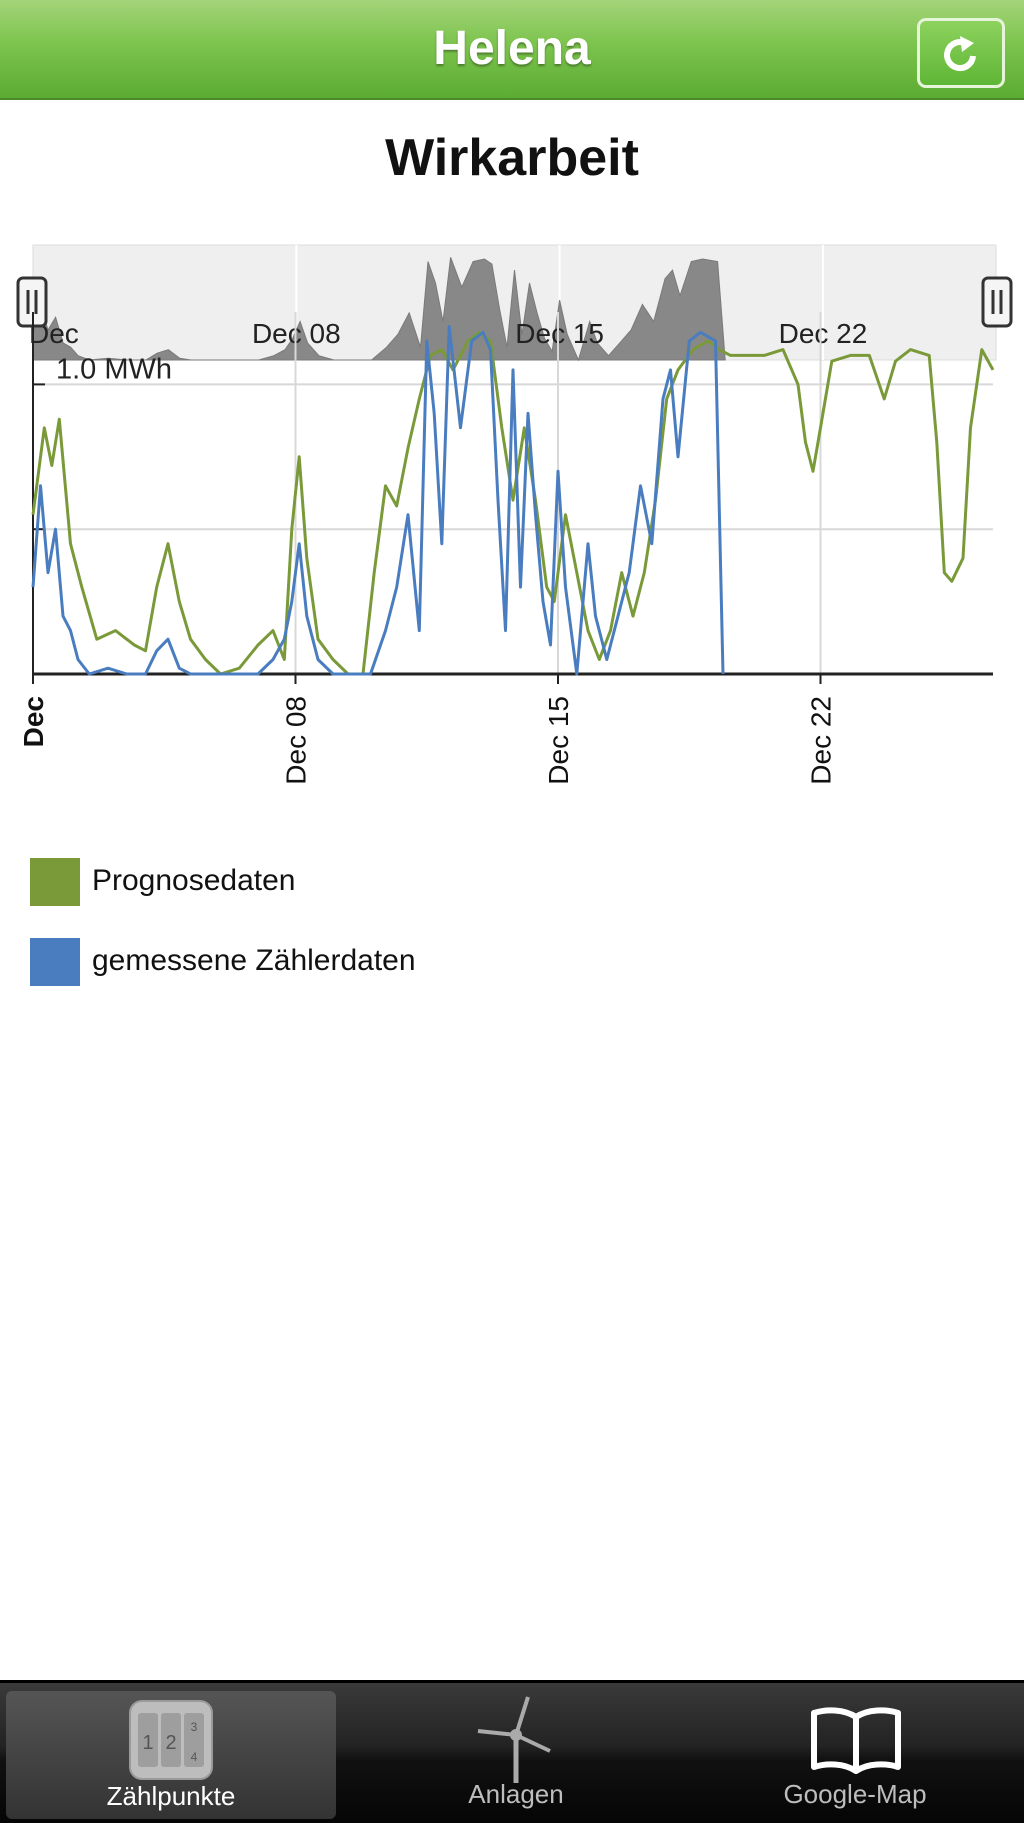 This screenshot has width=1024, height=1823. I want to click on refresh-icon, so click(960, 54).